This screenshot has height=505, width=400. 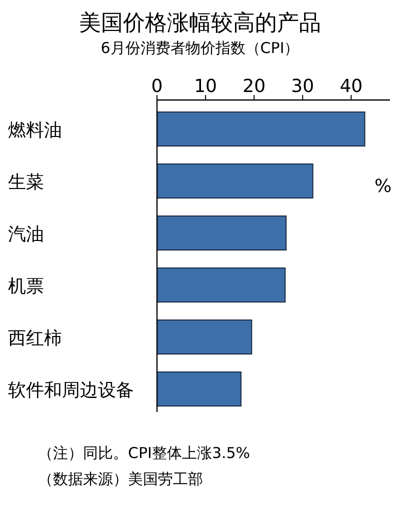 I want to click on text: （数据来源）美国劳工部, so click(x=120, y=479).